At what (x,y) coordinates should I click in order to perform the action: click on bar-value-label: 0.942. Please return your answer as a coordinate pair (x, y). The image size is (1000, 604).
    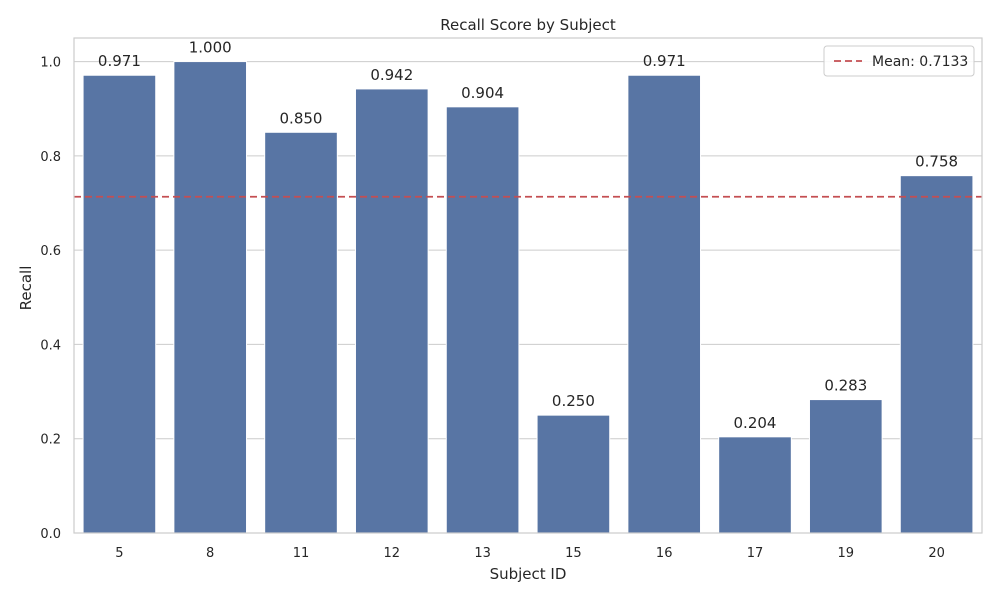
    Looking at the image, I should click on (391, 75).